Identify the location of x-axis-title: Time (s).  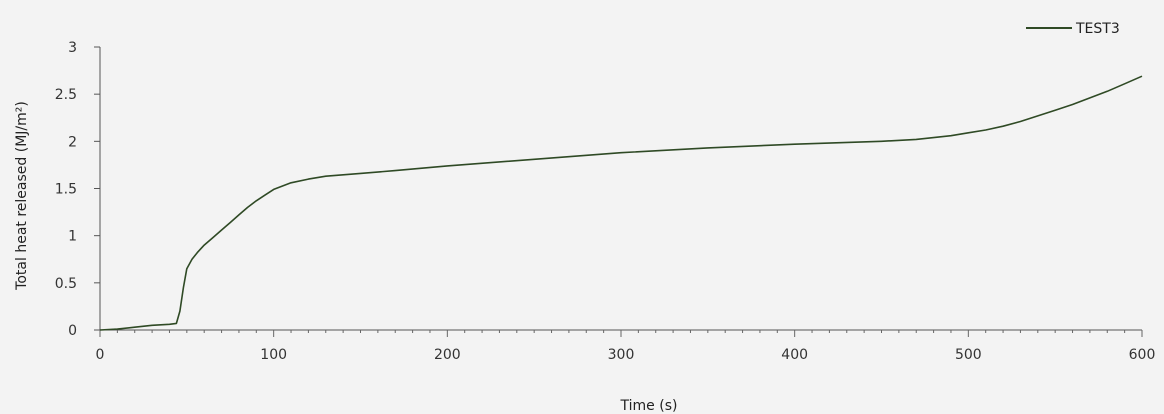
(649, 406).